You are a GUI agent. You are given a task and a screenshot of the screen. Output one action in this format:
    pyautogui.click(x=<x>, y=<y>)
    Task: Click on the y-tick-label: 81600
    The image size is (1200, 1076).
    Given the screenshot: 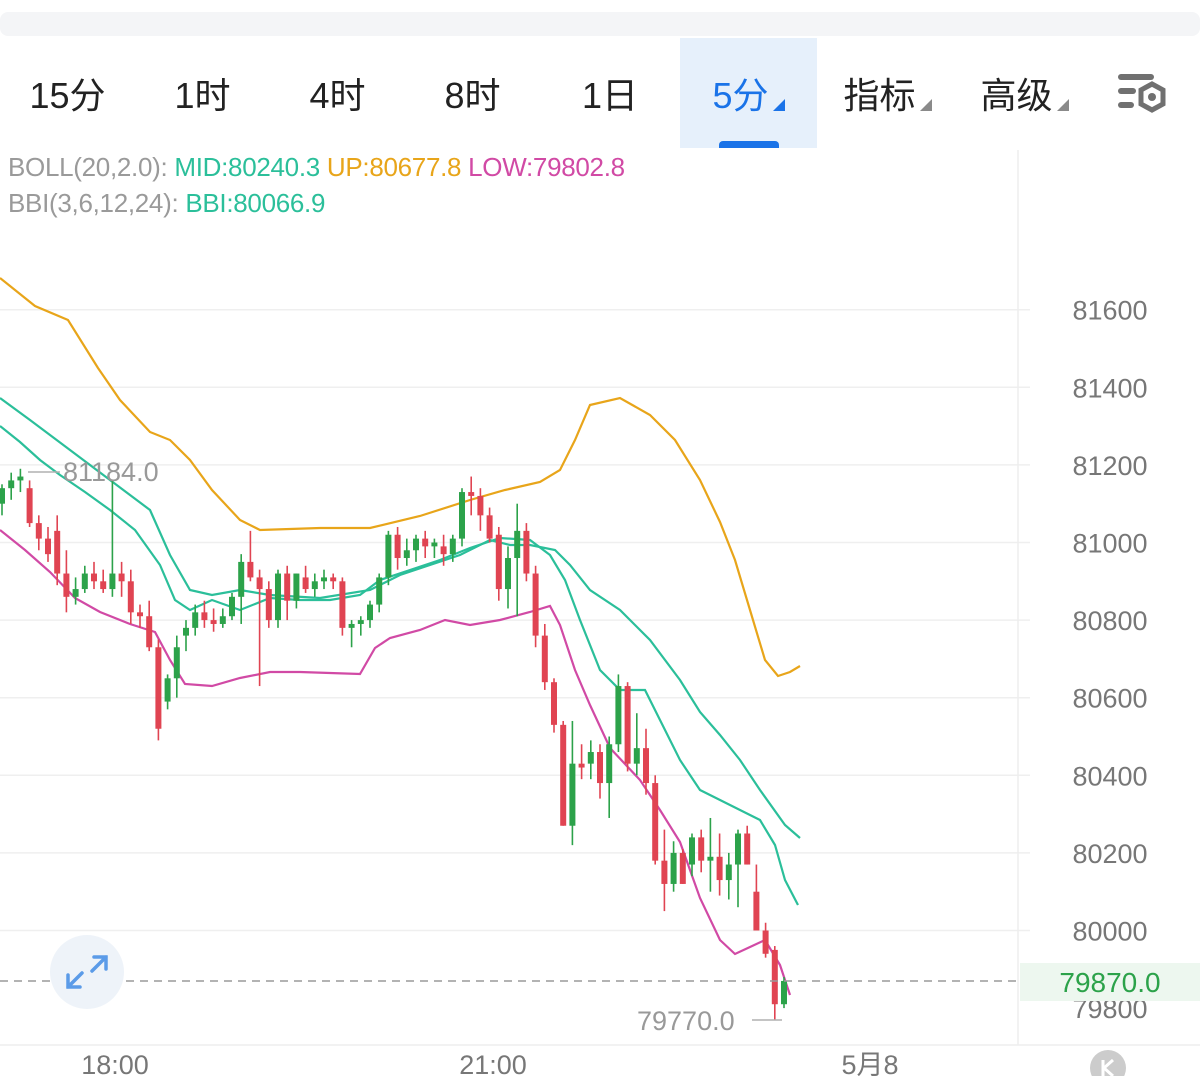 What is the action you would take?
    pyautogui.click(x=1109, y=311)
    